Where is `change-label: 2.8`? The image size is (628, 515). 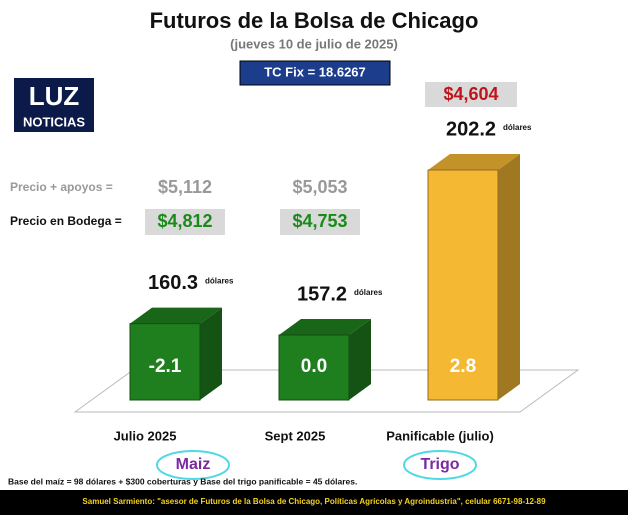 change-label: 2.8 is located at coordinates (463, 366).